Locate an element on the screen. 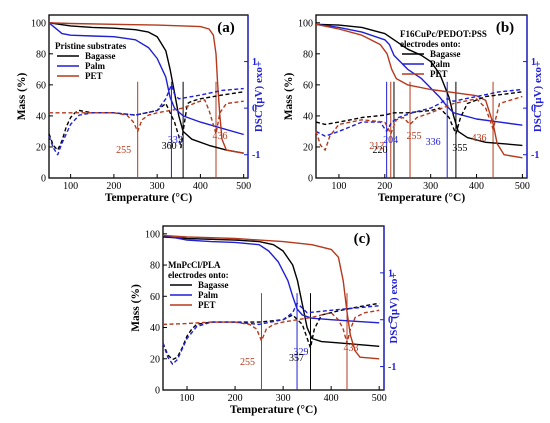  annotation-label: 333 is located at coordinates (175, 140).